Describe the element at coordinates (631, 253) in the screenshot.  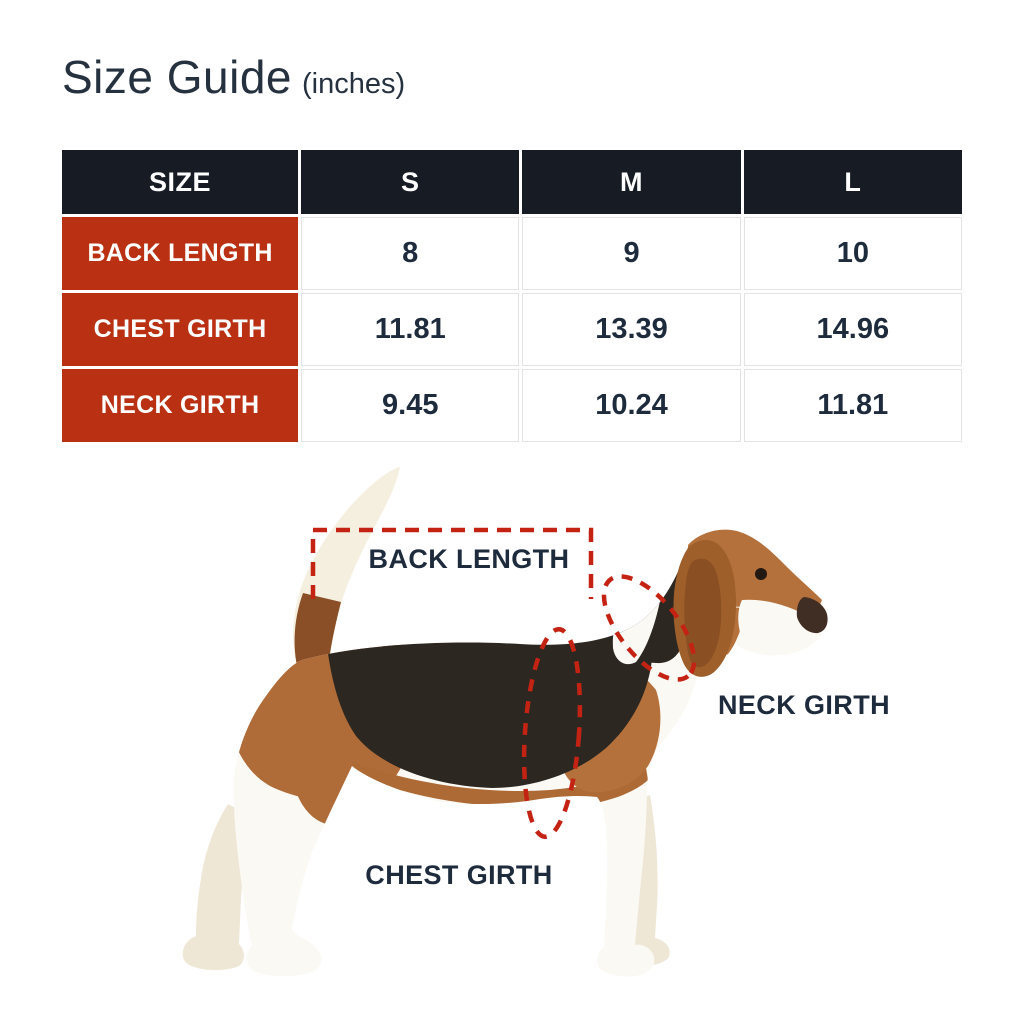
I see `table-cell: 9` at that location.